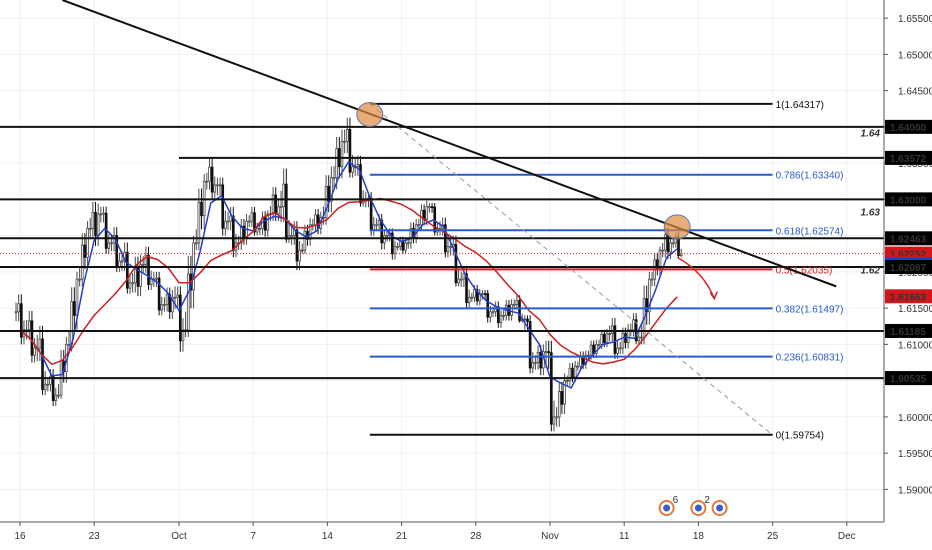  Describe the element at coordinates (707, 500) in the screenshot. I see `event-marker-count: 2` at that location.